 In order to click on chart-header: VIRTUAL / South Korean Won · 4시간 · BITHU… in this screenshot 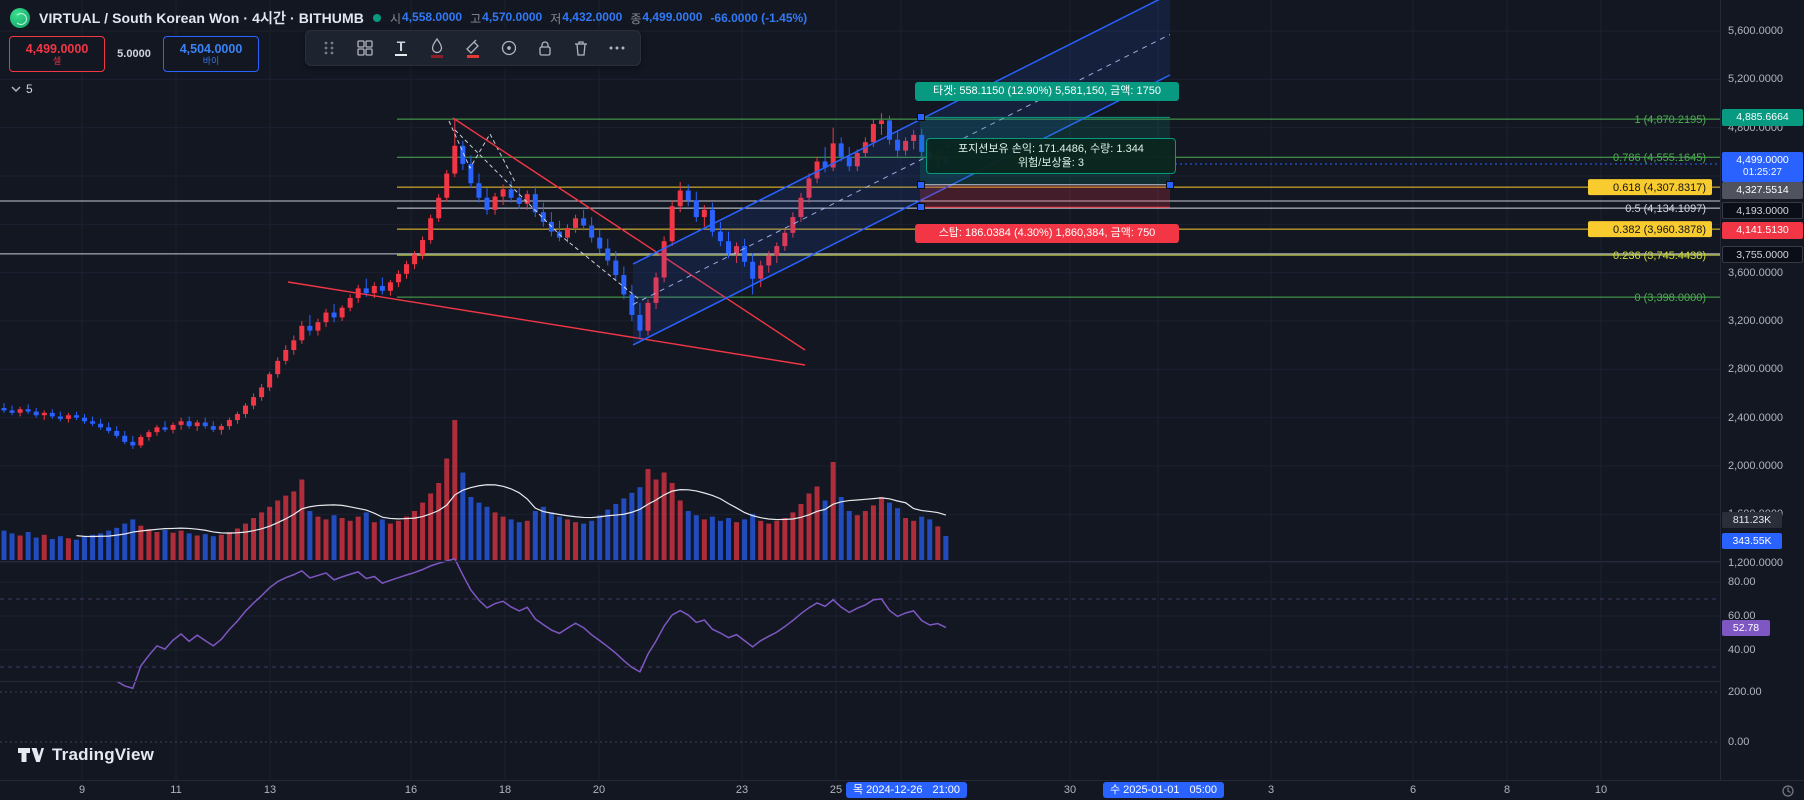, I will do `click(408, 18)`.